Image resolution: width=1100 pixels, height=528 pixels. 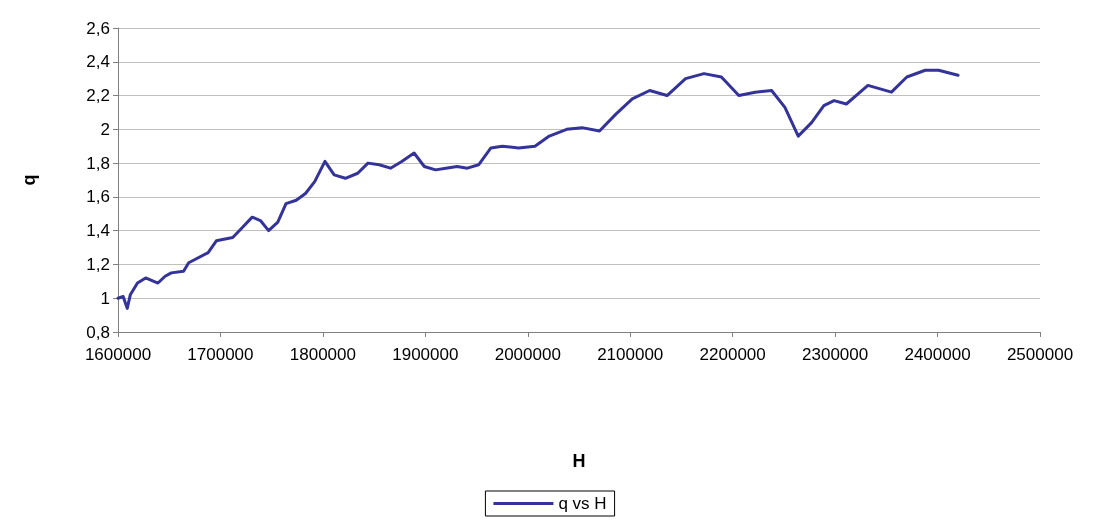 What do you see at coordinates (29, 180) in the screenshot?
I see `y-axis-title: q` at bounding box center [29, 180].